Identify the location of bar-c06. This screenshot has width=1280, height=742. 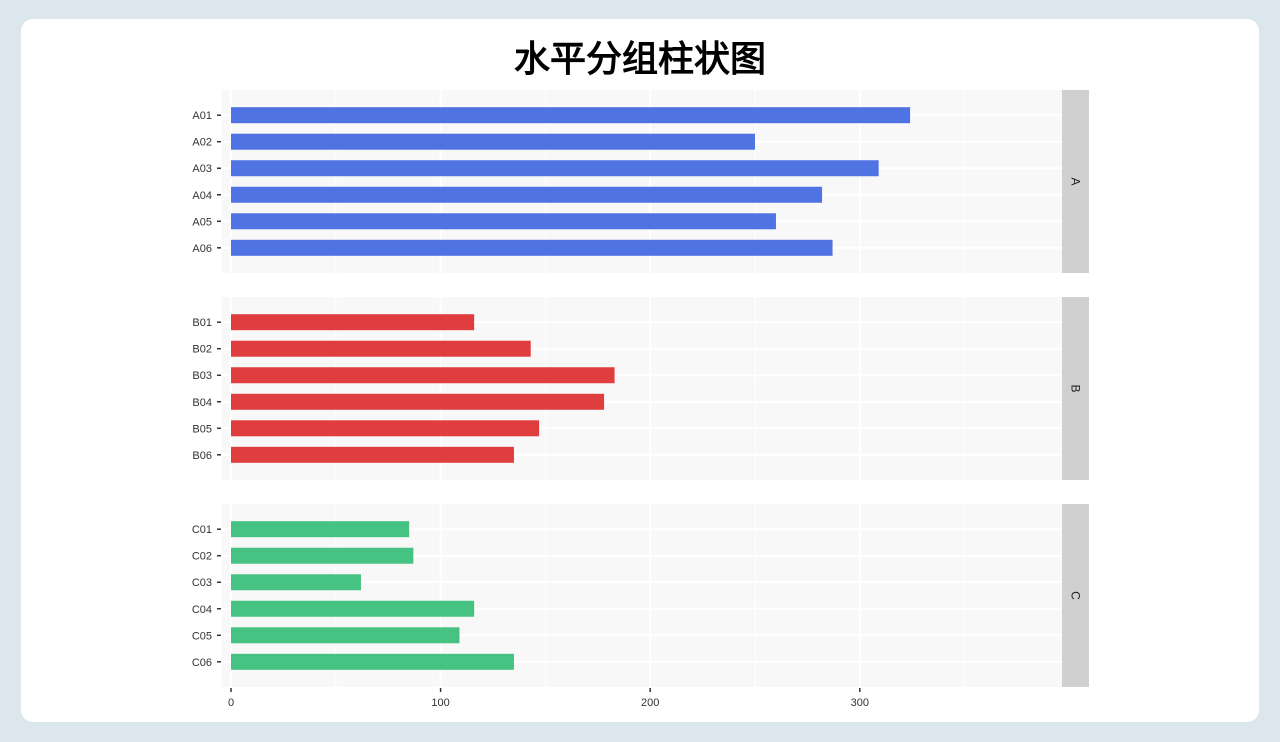
(372, 661).